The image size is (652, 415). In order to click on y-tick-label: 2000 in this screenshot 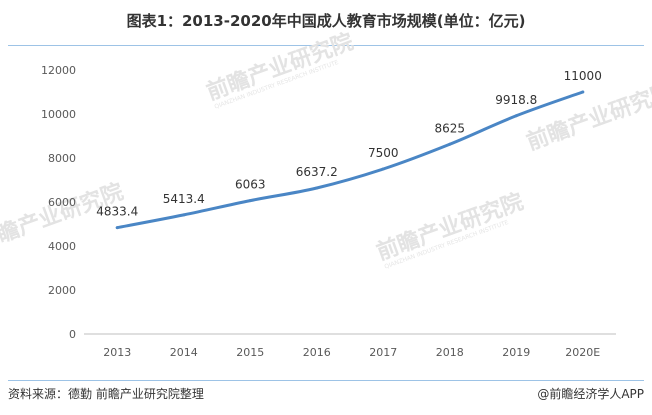, I will do `click(62, 290)`.